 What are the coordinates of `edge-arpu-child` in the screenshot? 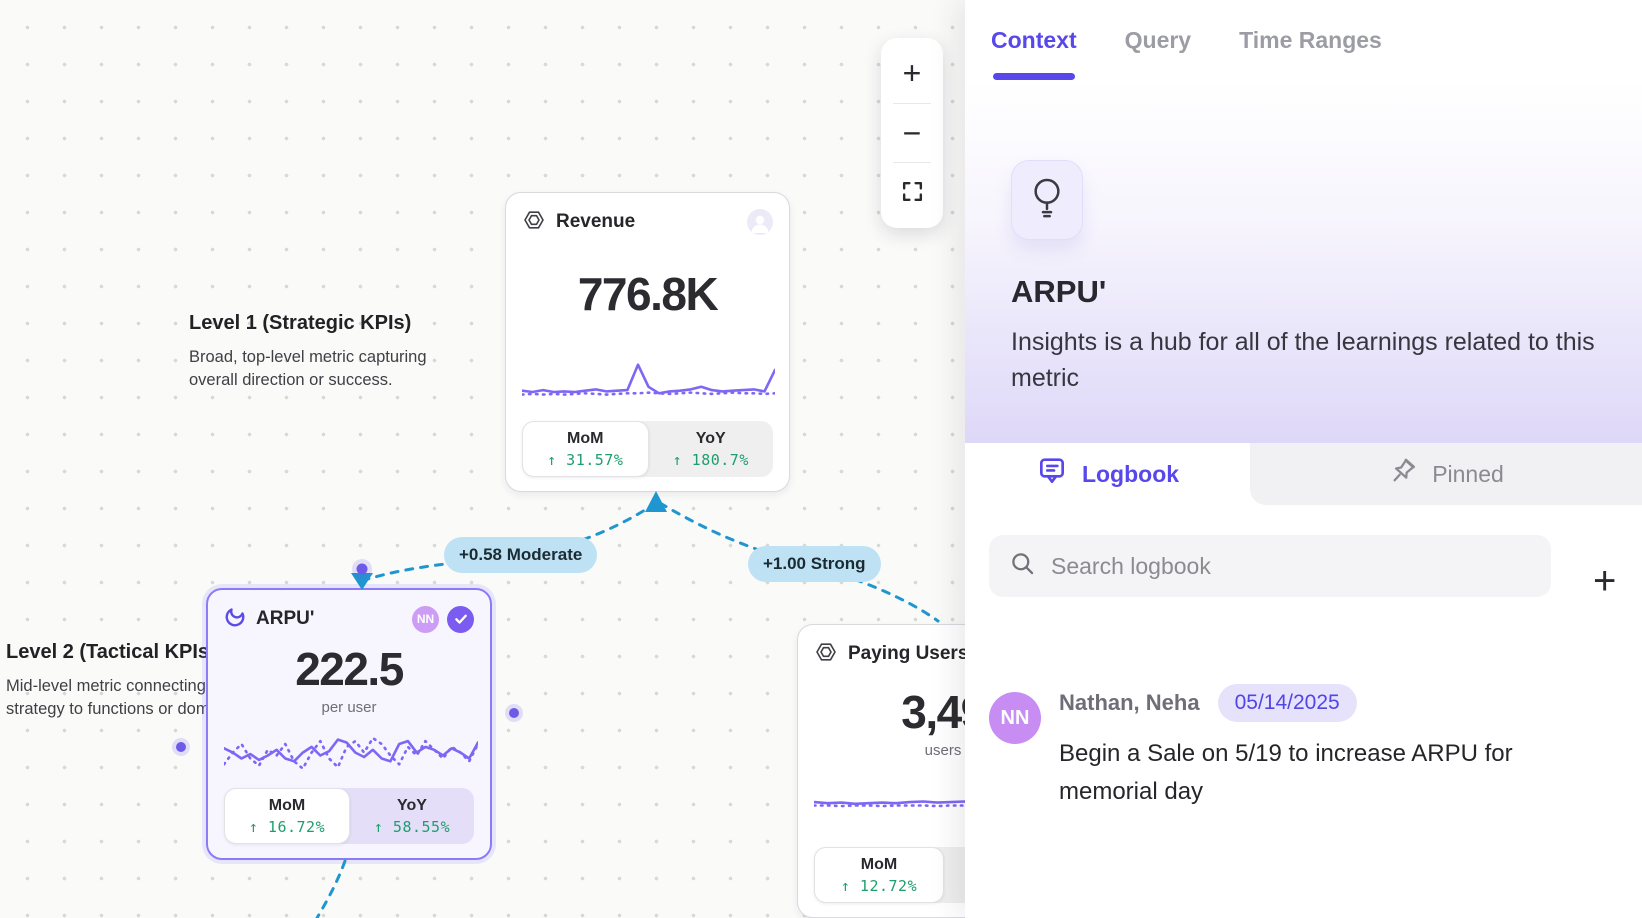 It's located at (331, 888).